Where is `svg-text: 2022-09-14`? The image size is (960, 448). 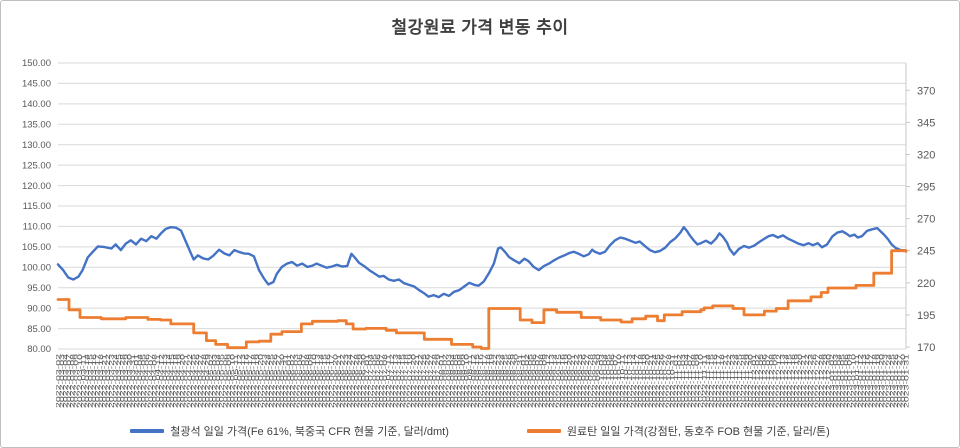 svg-text: 2022-09-14 is located at coordinates (555, 380).